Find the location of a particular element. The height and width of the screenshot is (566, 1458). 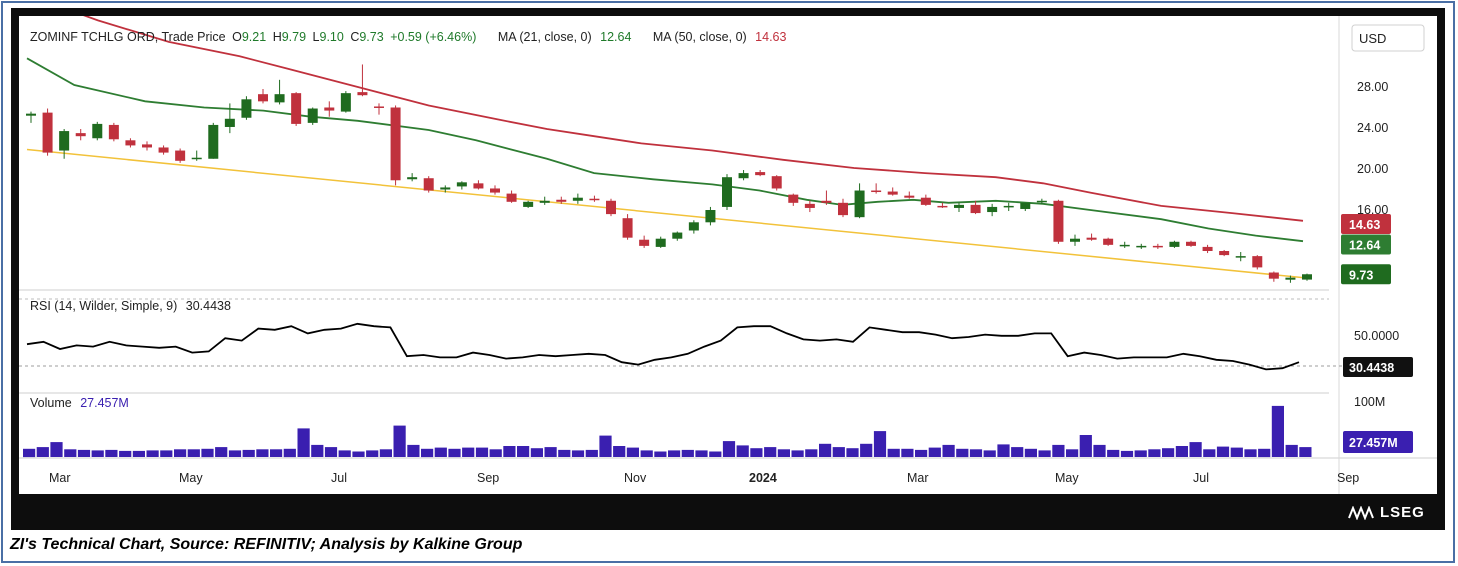

price-marker-text-1: 12.64 is located at coordinates (1364, 245).